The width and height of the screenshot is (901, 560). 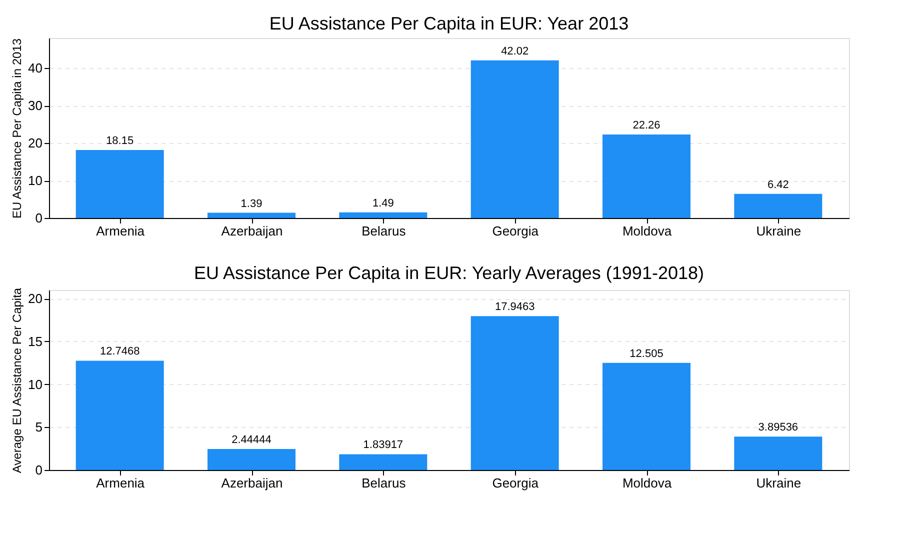 I want to click on data-label: 2.44444, so click(x=252, y=440).